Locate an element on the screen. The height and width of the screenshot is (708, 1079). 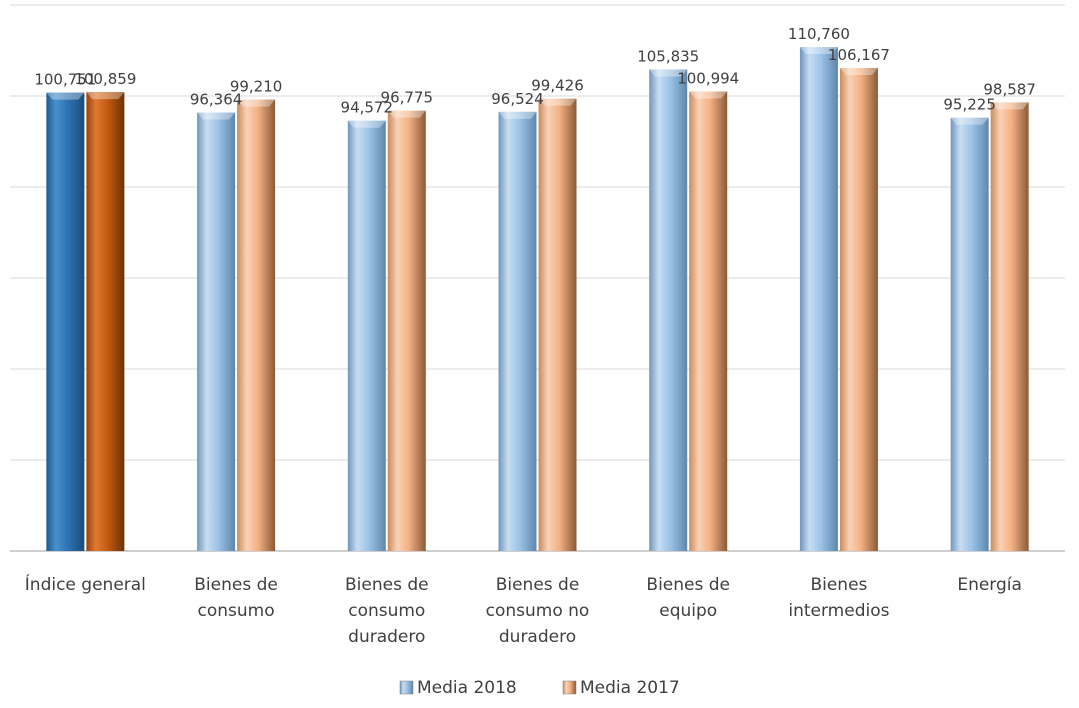
category-label: Bienes de consumo no duradero is located at coordinates (538, 611).